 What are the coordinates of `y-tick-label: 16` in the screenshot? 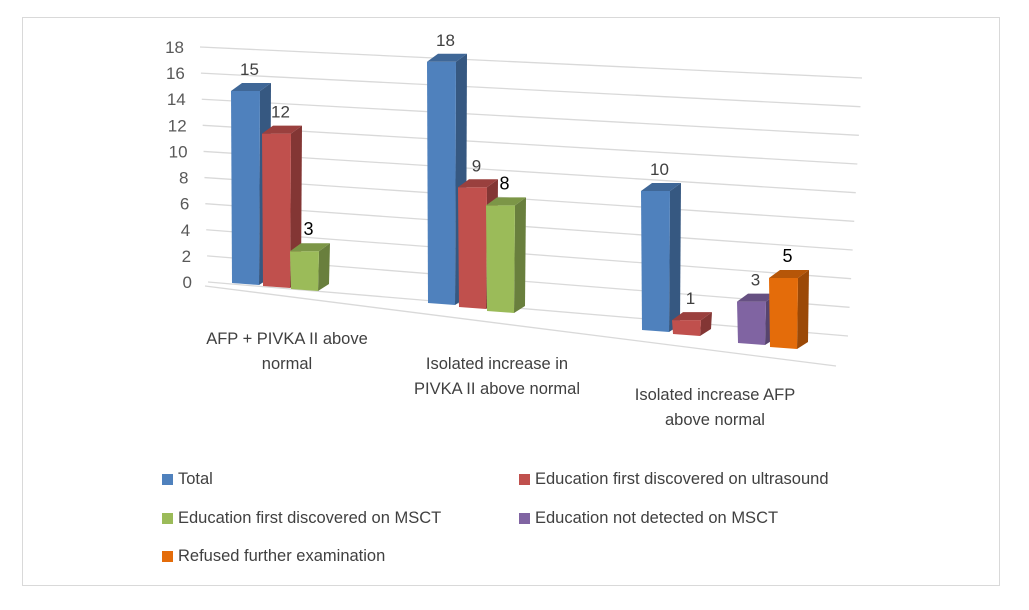 It's located at (175, 73).